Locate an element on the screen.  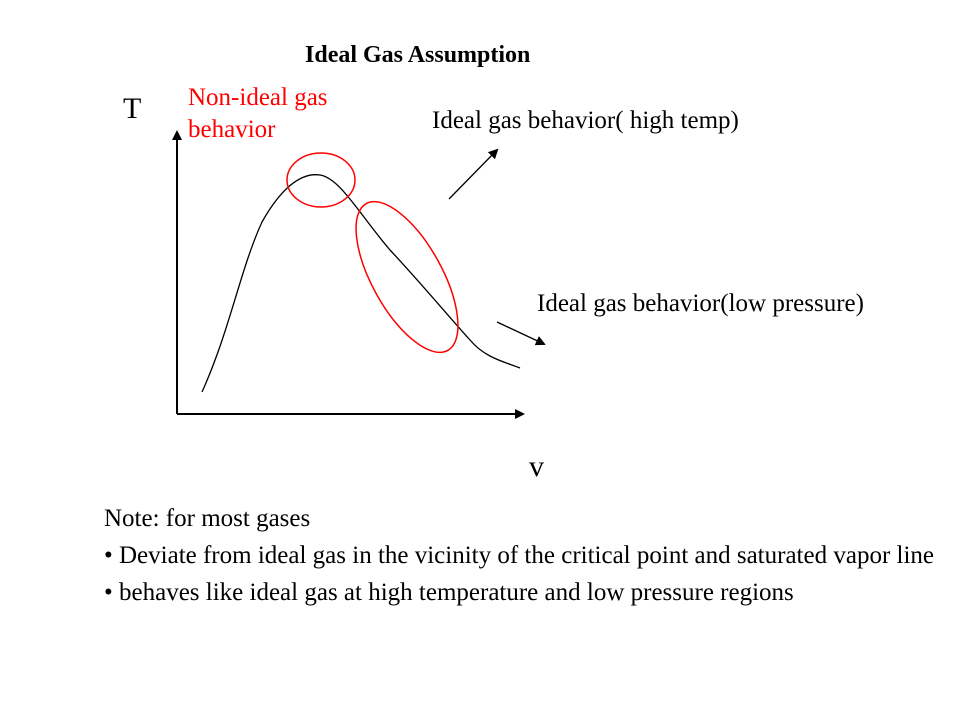
high-temp-arrow is located at coordinates (473, 174).